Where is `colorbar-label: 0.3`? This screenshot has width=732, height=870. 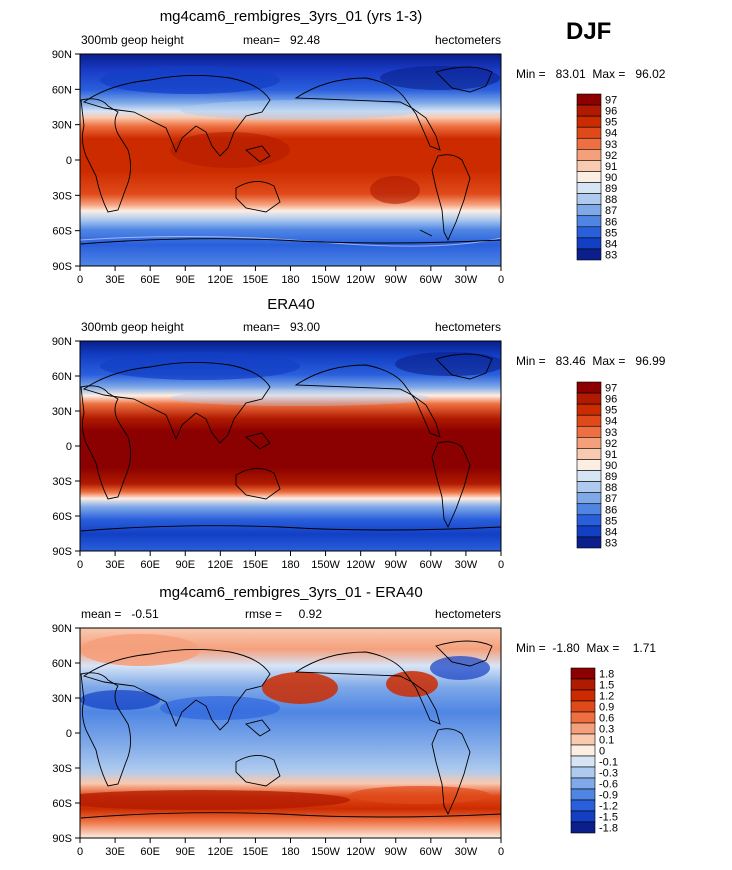 colorbar-label: 0.3 is located at coordinates (606, 730).